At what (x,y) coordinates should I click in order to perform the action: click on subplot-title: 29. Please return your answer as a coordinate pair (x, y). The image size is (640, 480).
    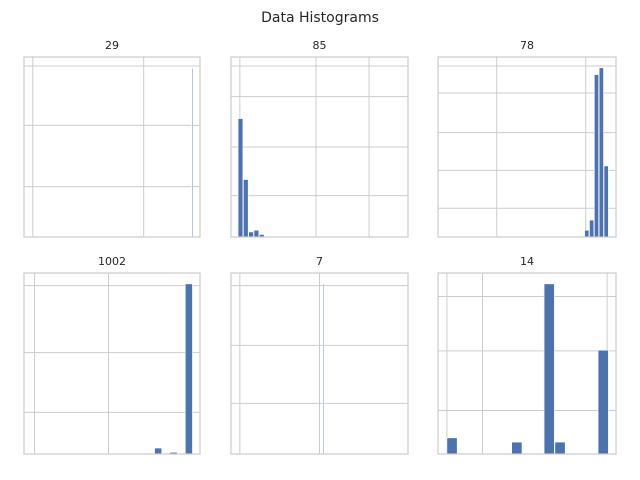
    Looking at the image, I should click on (112, 45).